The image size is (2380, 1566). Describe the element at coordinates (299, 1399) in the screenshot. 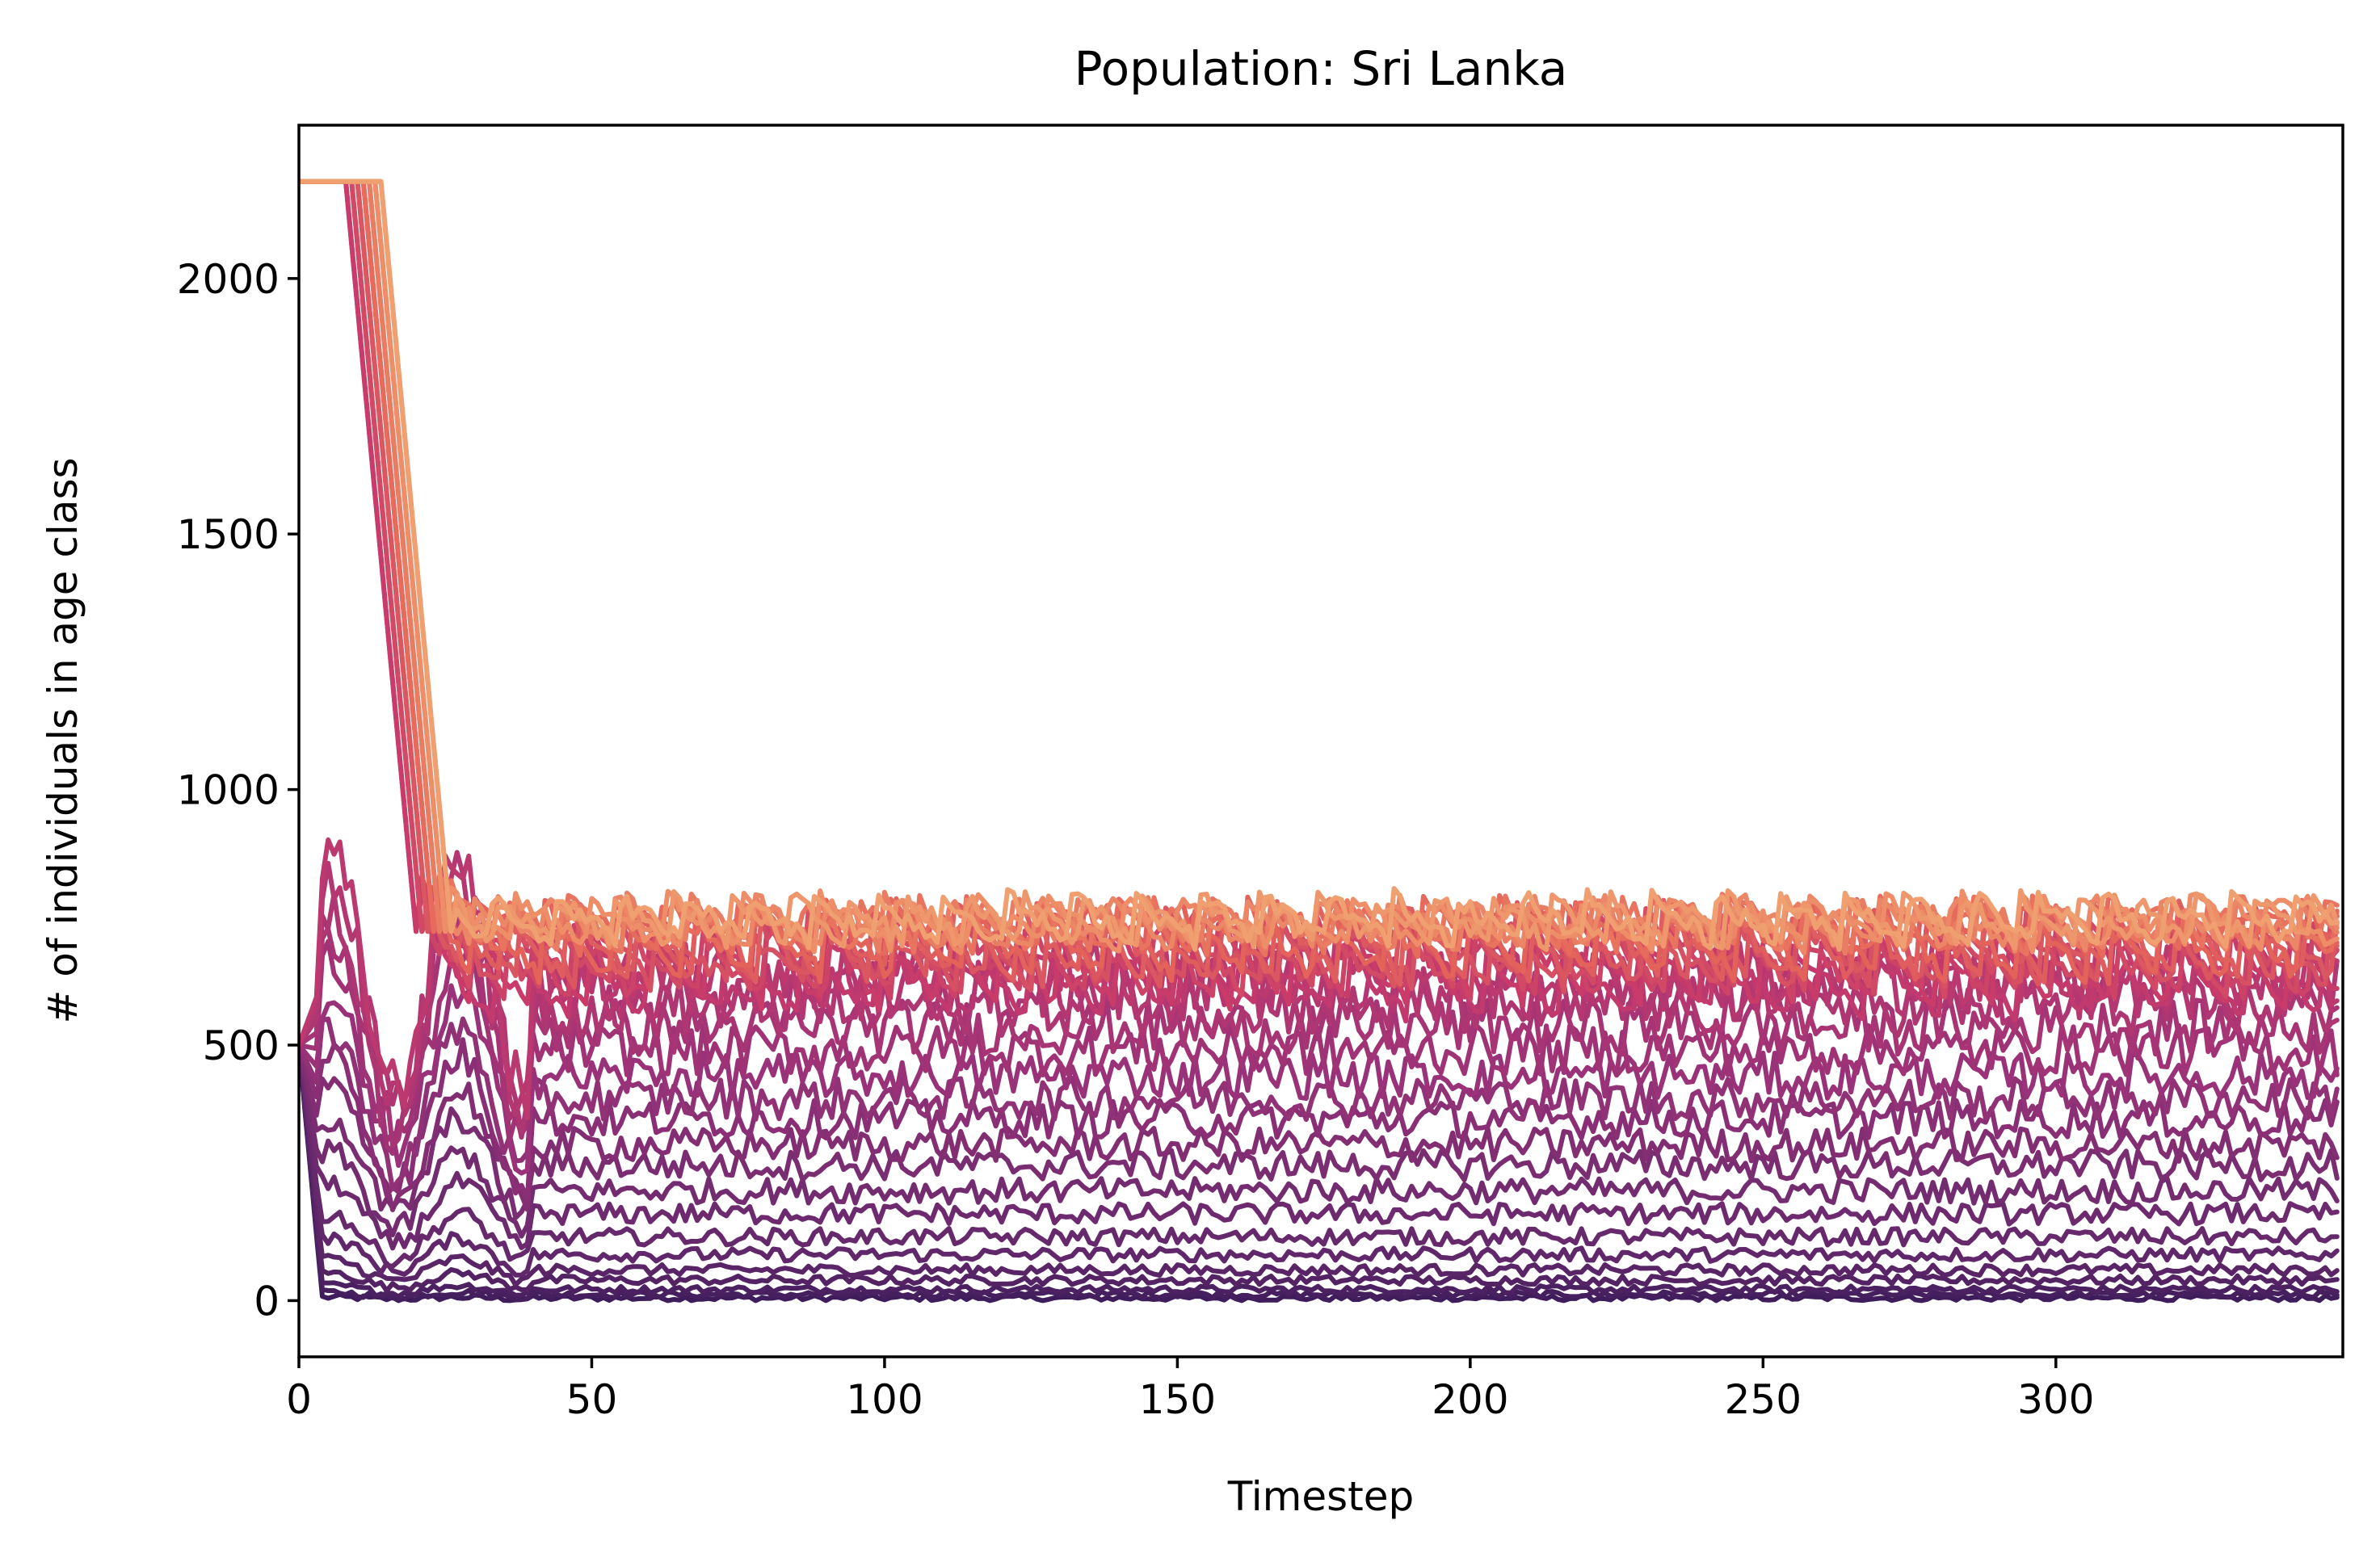

I see `x-tick-label: 0` at that location.